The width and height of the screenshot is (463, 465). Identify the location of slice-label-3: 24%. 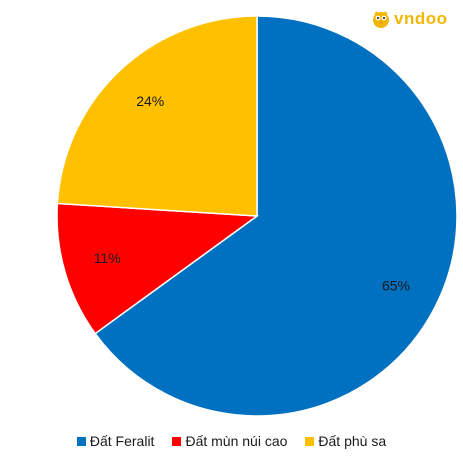
(150, 101).